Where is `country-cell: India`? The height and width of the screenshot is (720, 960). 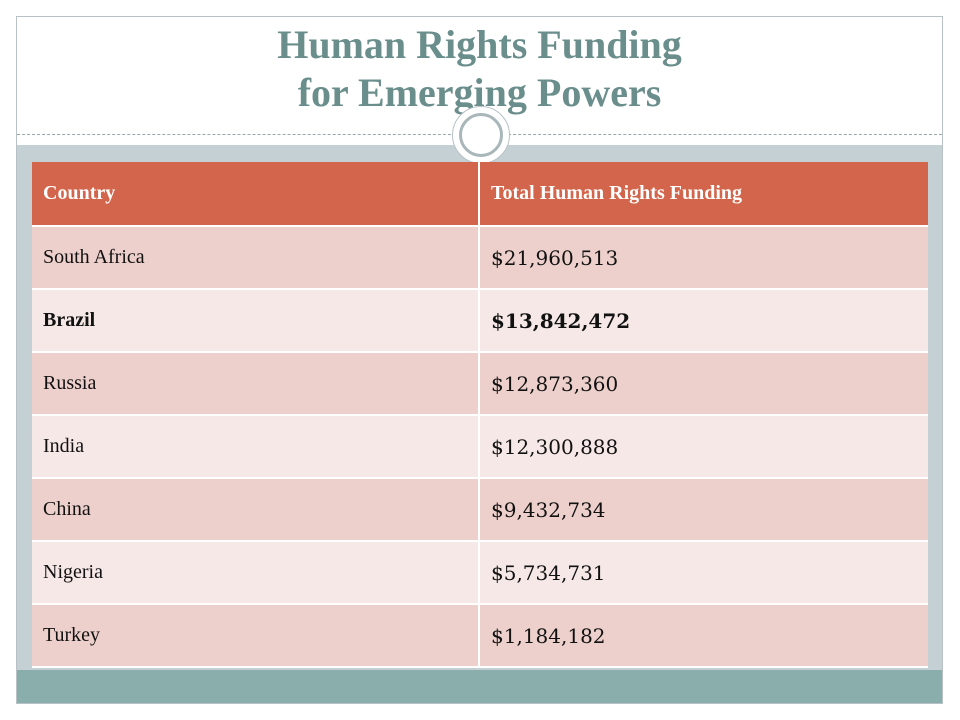
country-cell: India is located at coordinates (255, 447).